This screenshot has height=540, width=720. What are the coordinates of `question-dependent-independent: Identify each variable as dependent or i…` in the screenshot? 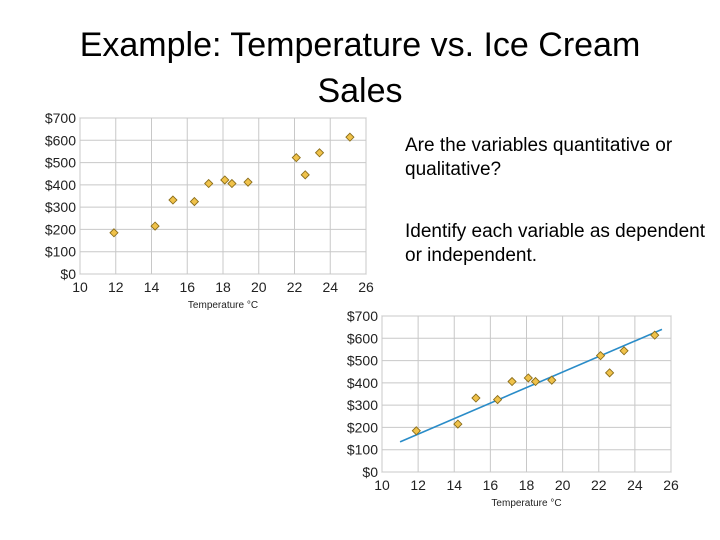 It's located at (555, 243).